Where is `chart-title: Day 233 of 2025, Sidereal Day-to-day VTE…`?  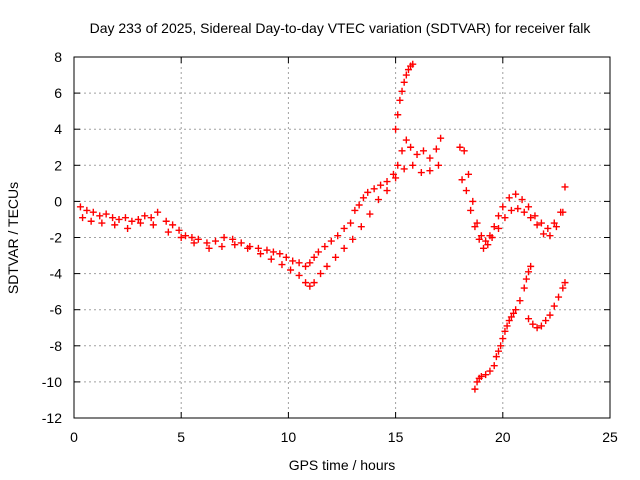
chart-title: Day 233 of 2025, Sidereal Day-to-day VTE… is located at coordinates (341, 28).